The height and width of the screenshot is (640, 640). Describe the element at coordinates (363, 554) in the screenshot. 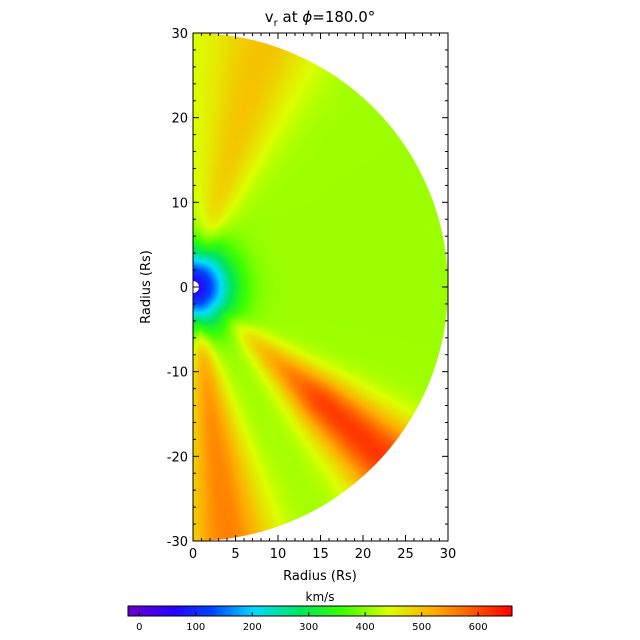

I see `x-tick-label: 20` at that location.